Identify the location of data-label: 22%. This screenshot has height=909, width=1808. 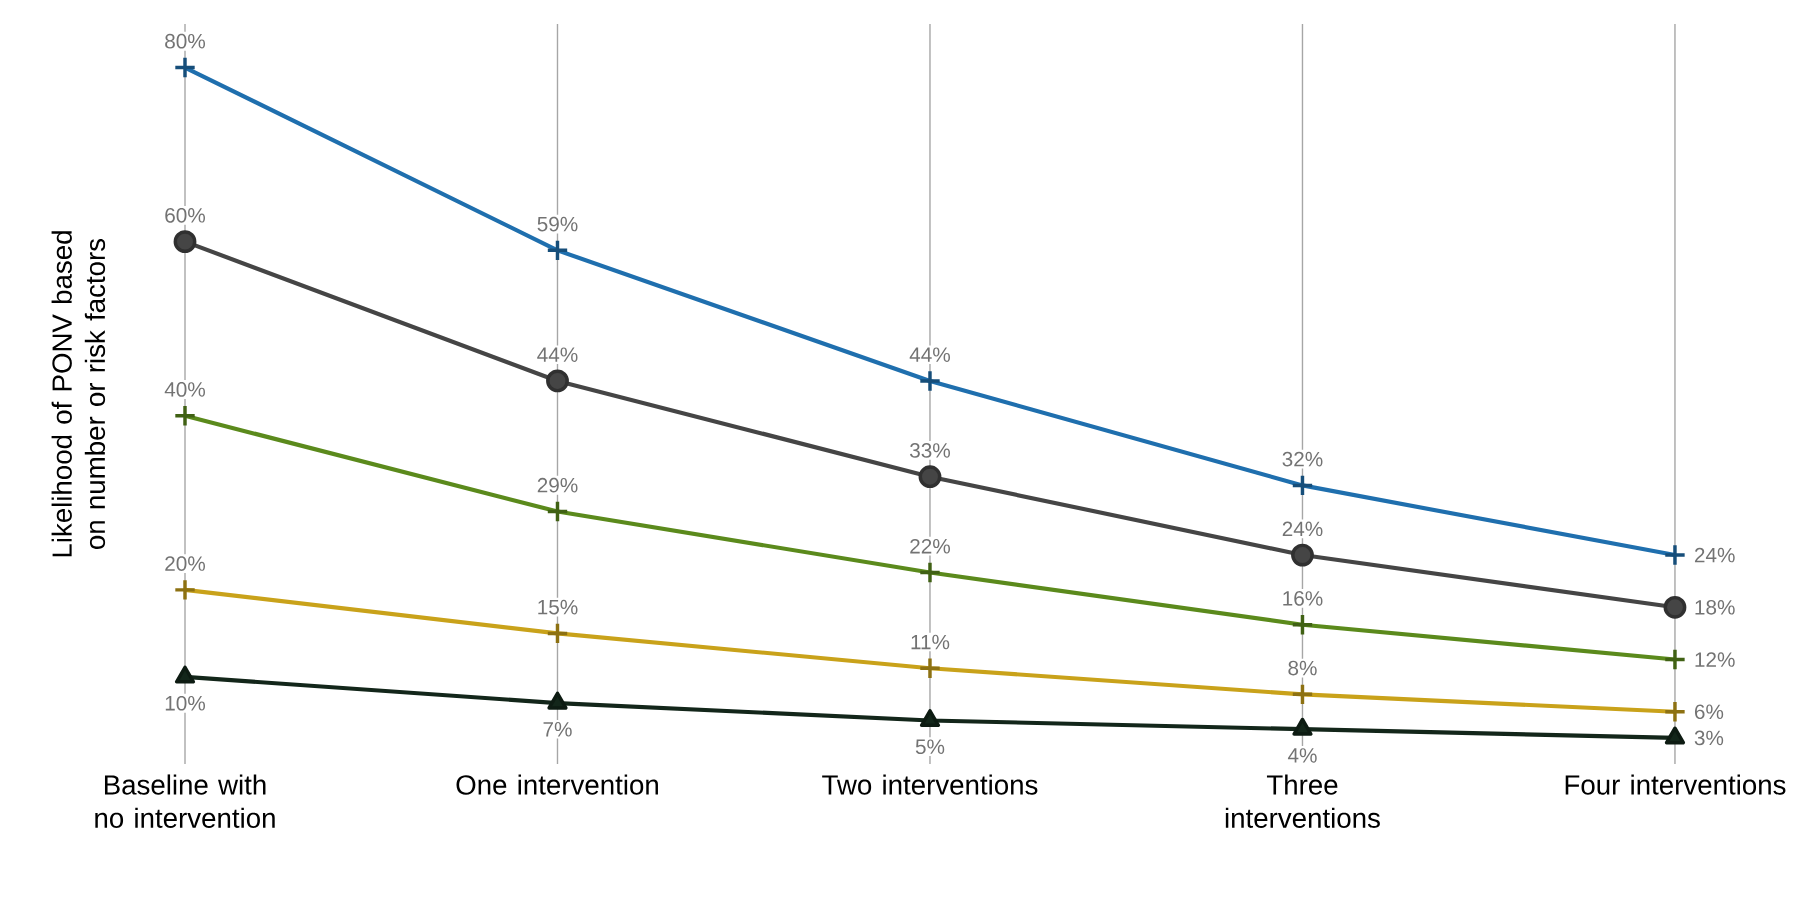
(930, 546).